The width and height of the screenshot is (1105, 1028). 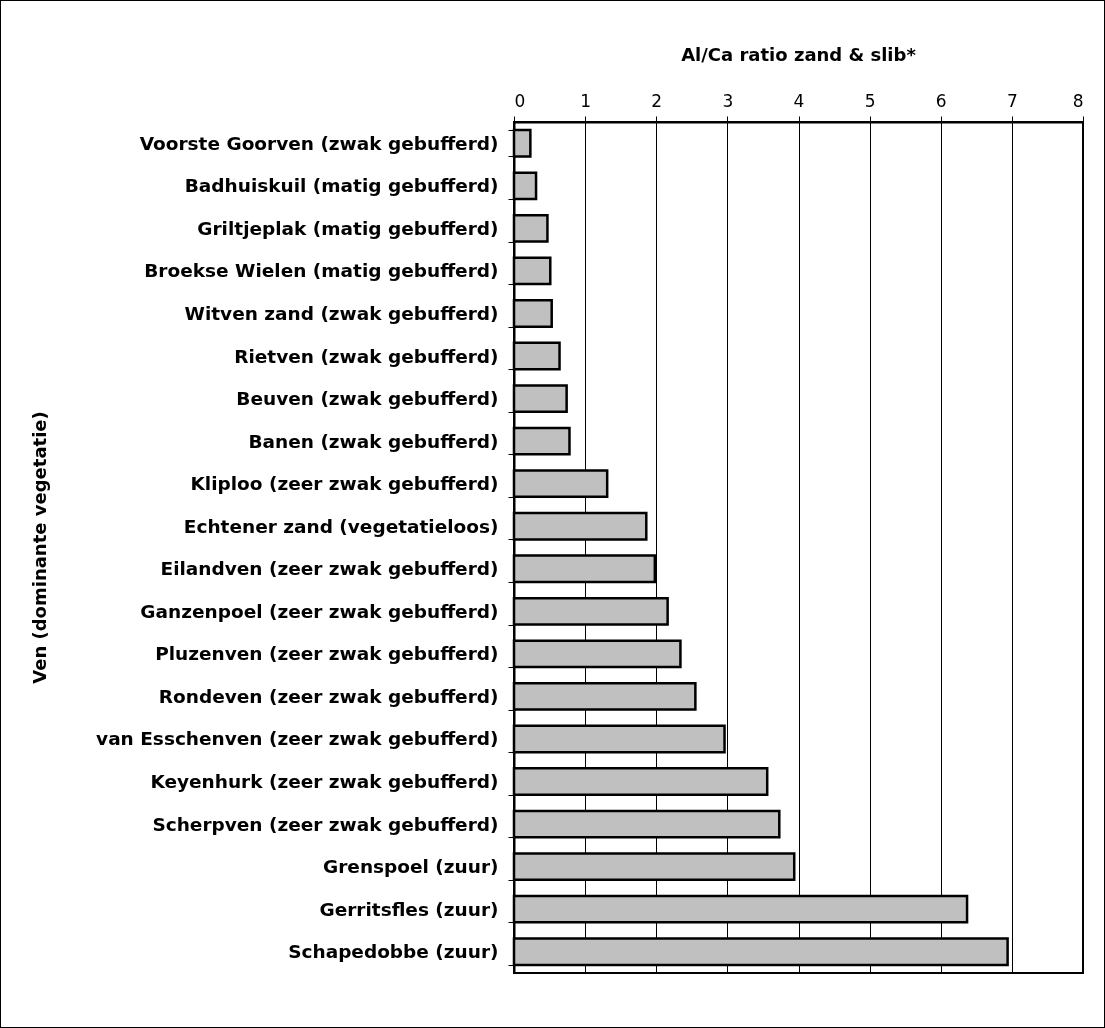 What do you see at coordinates (341, 313) in the screenshot?
I see `y-tick-label: Witven zand (zwak gebufferd)` at bounding box center [341, 313].